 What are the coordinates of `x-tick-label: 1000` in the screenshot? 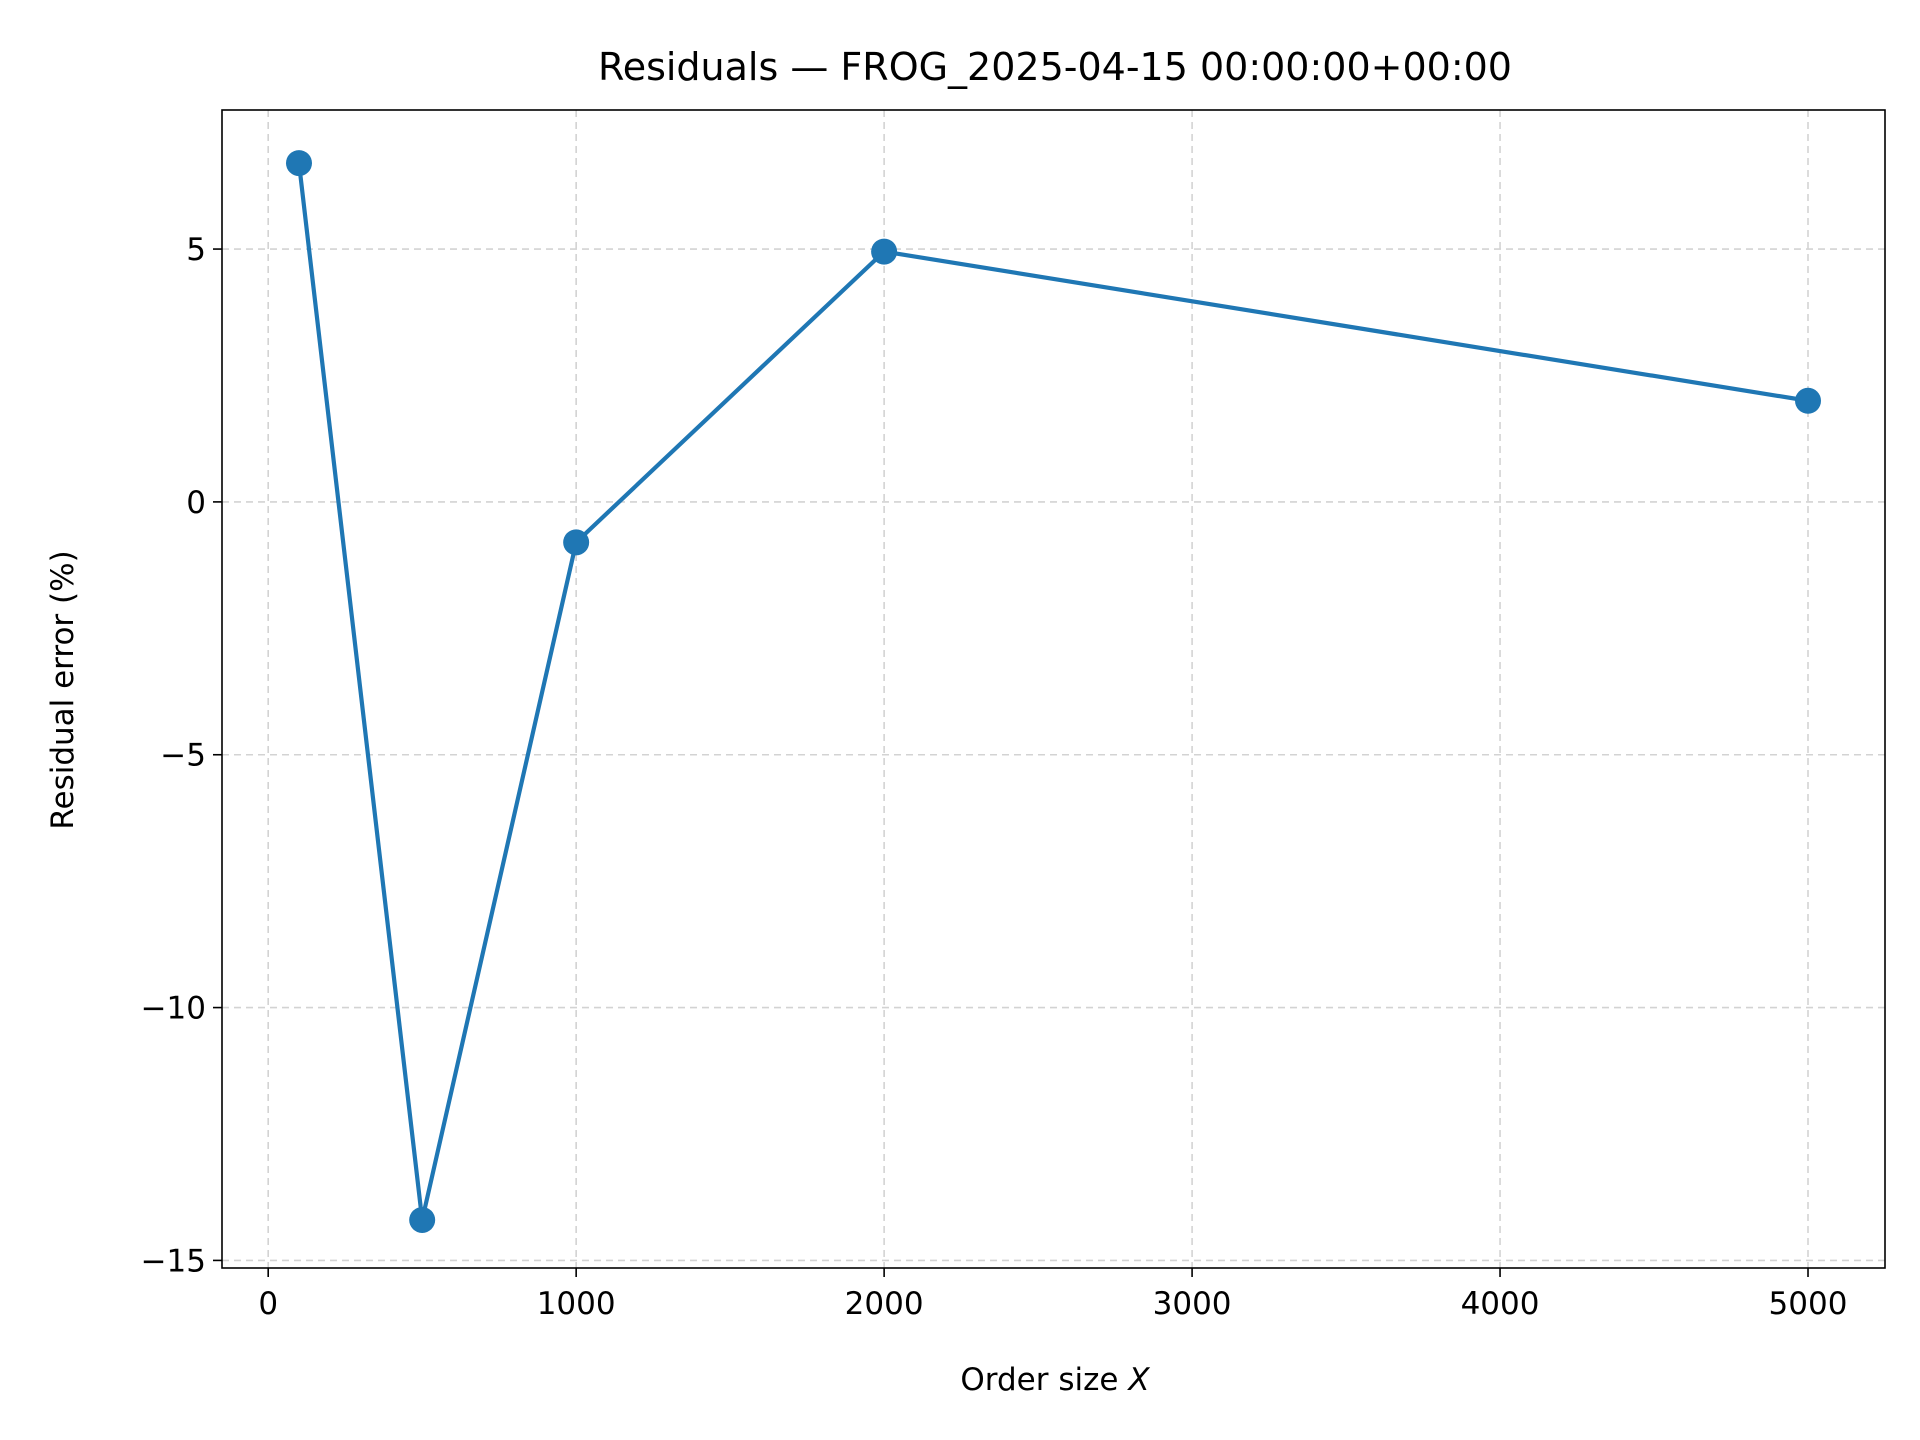 It's located at (576, 1304).